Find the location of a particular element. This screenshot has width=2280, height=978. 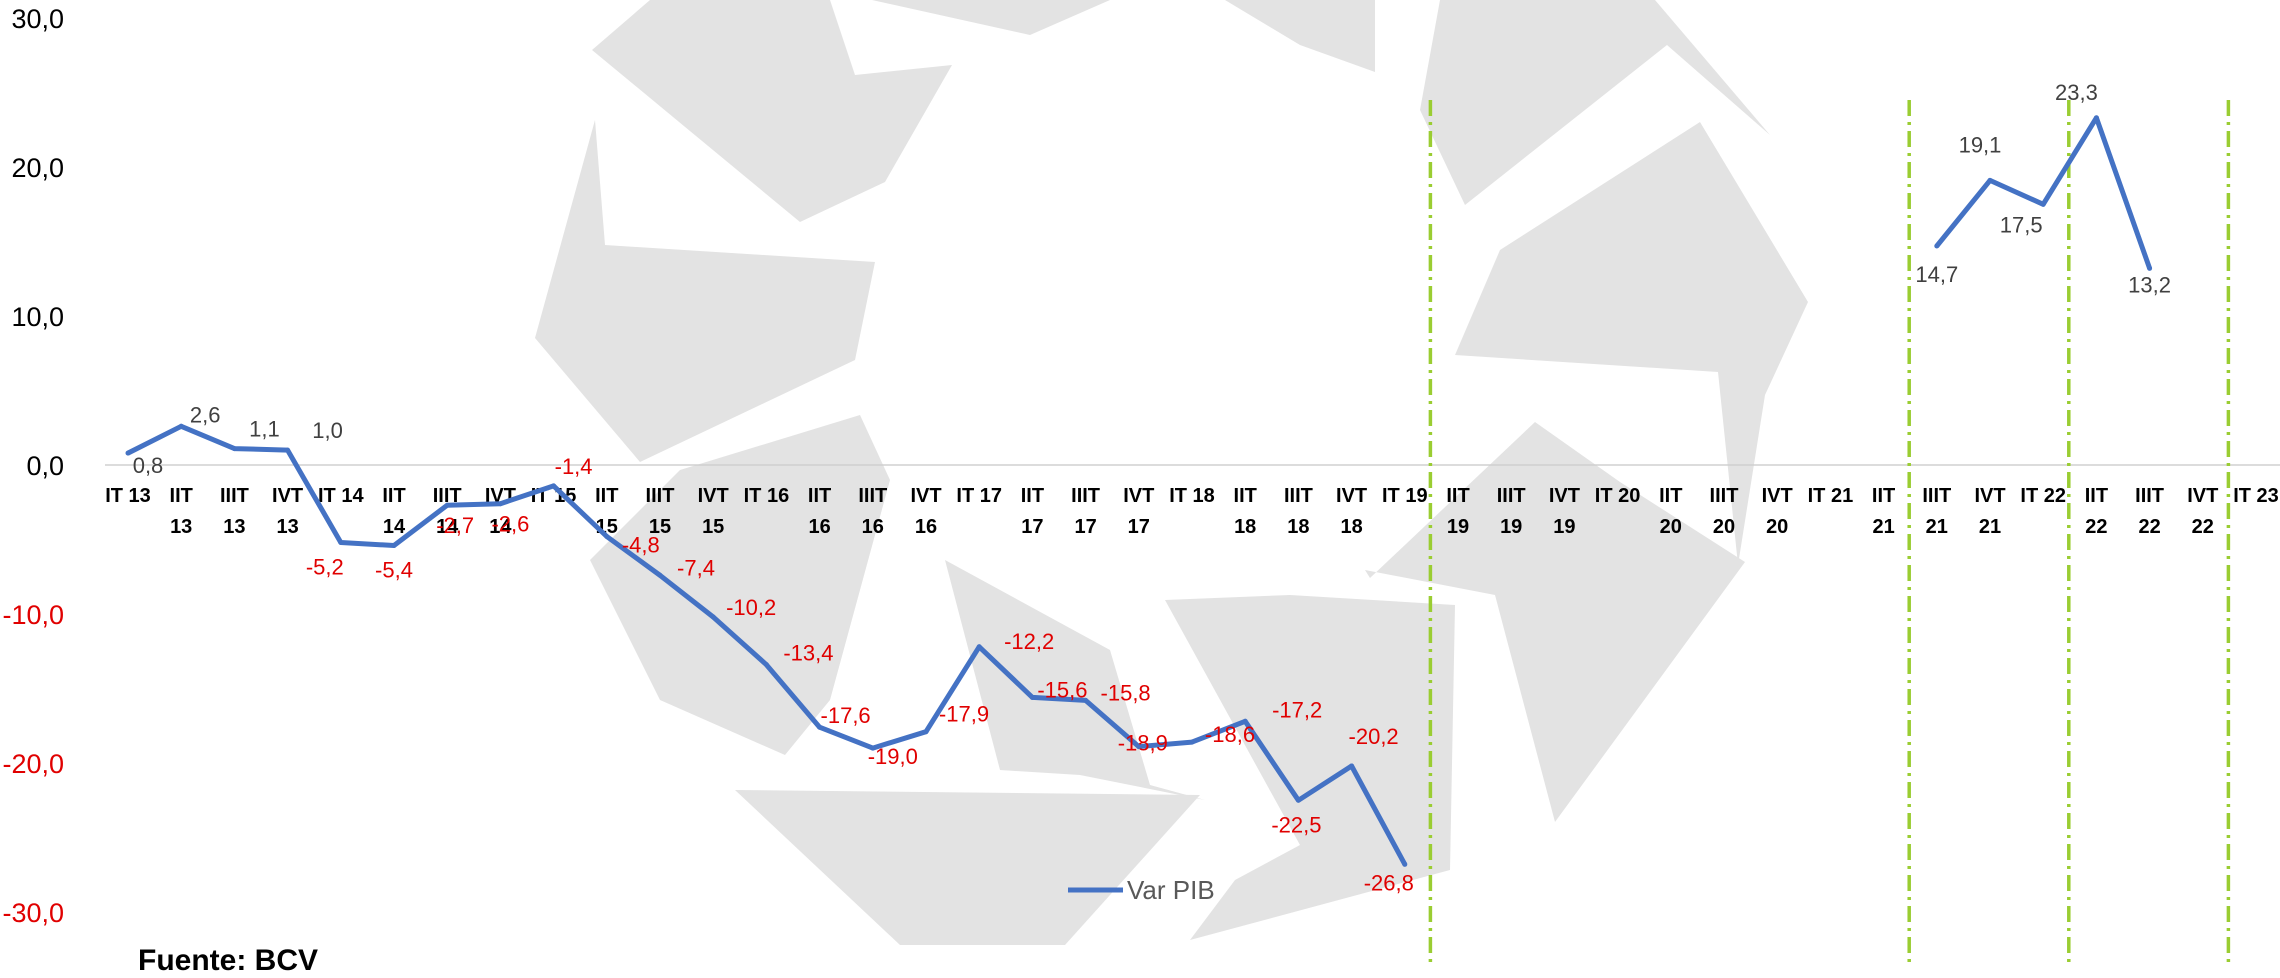

data-label: -5,2 is located at coordinates (325, 566).